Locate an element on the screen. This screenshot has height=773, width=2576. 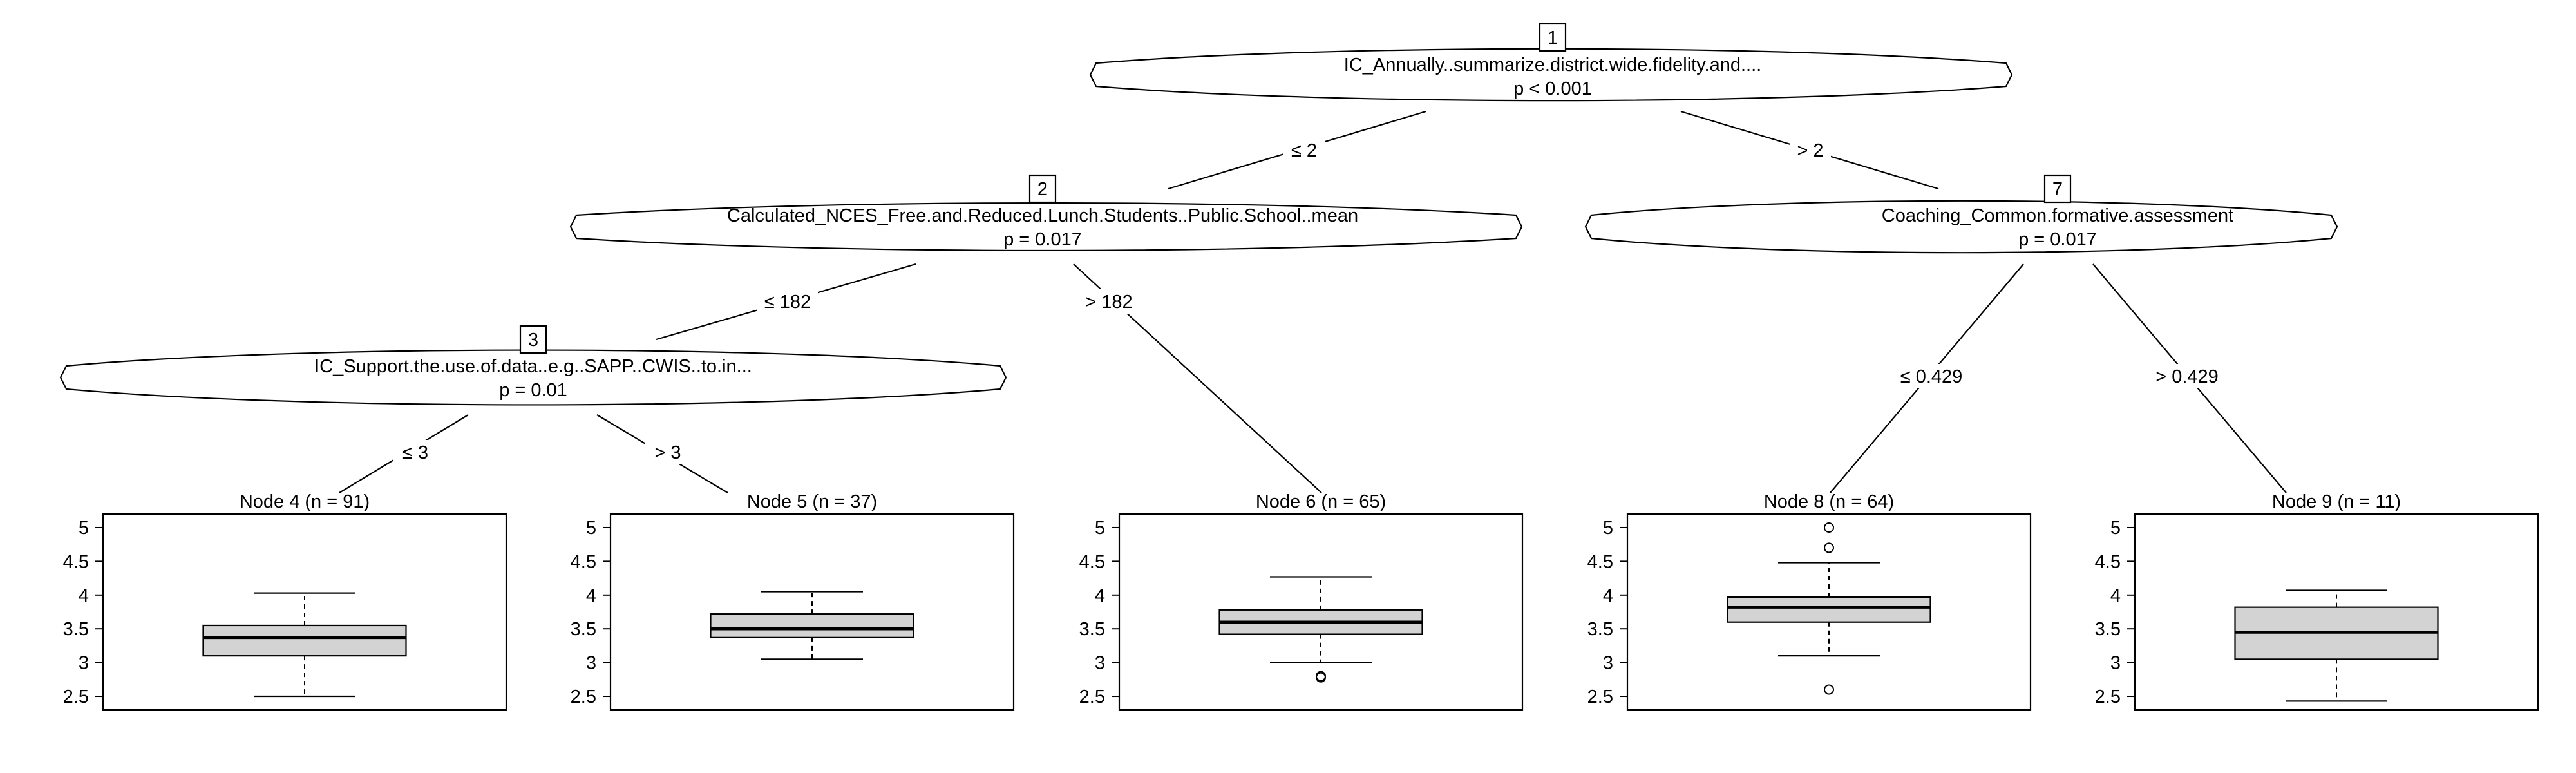
edge-label-1-7: > 2 is located at coordinates (1810, 150).